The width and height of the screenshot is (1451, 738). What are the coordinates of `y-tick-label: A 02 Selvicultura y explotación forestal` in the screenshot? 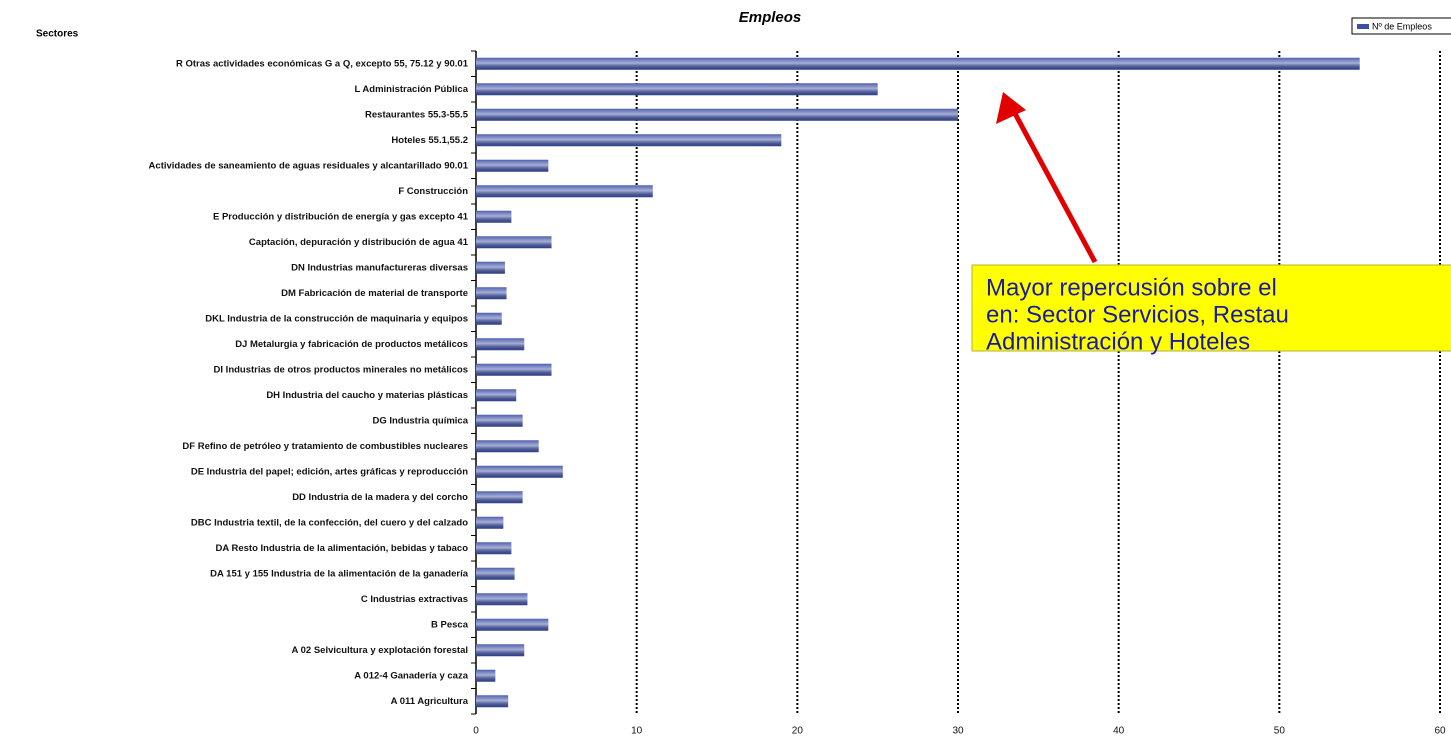 It's located at (379, 650).